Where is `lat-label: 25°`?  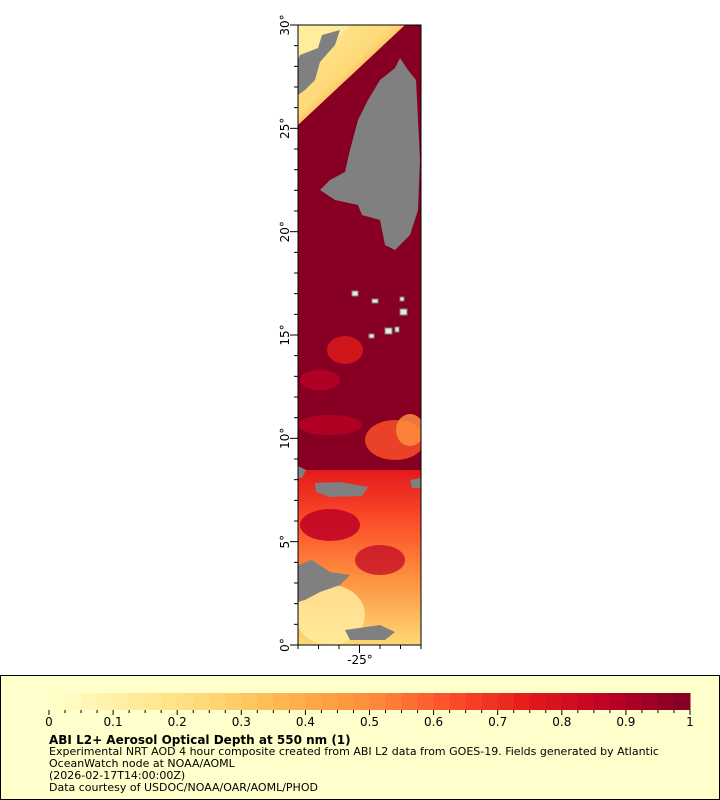
lat-label: 25° is located at coordinates (285, 128).